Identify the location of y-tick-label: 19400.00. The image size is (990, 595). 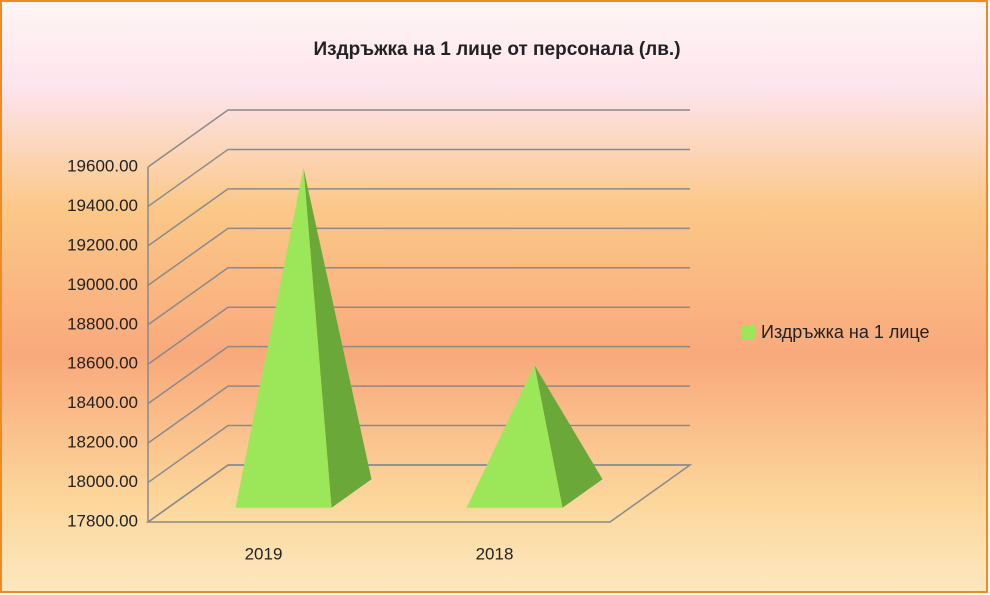
(102, 205).